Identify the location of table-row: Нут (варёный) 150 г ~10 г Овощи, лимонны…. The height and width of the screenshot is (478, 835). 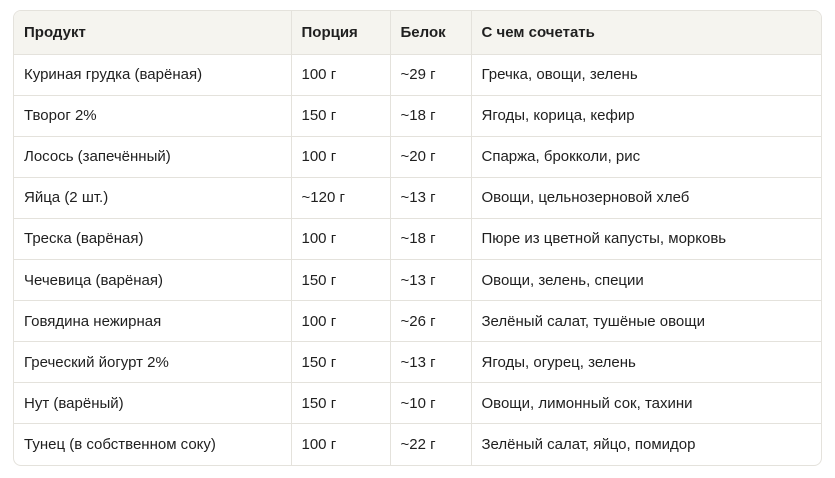
(417, 403).